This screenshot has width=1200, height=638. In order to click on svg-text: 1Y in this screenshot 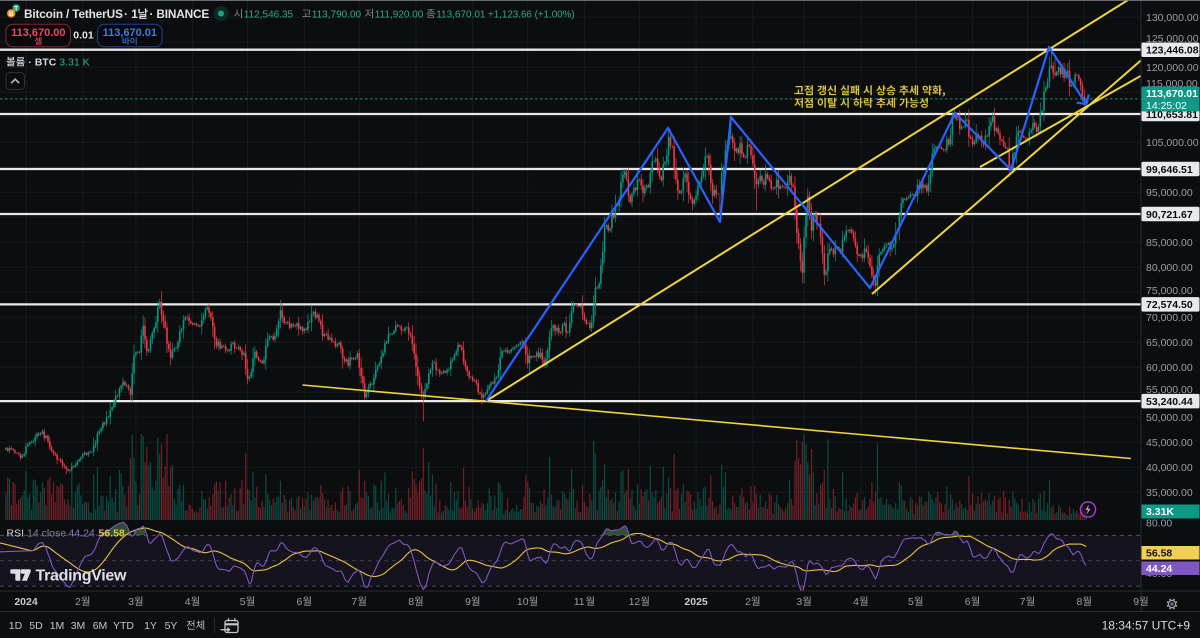, I will do `click(150, 626)`.